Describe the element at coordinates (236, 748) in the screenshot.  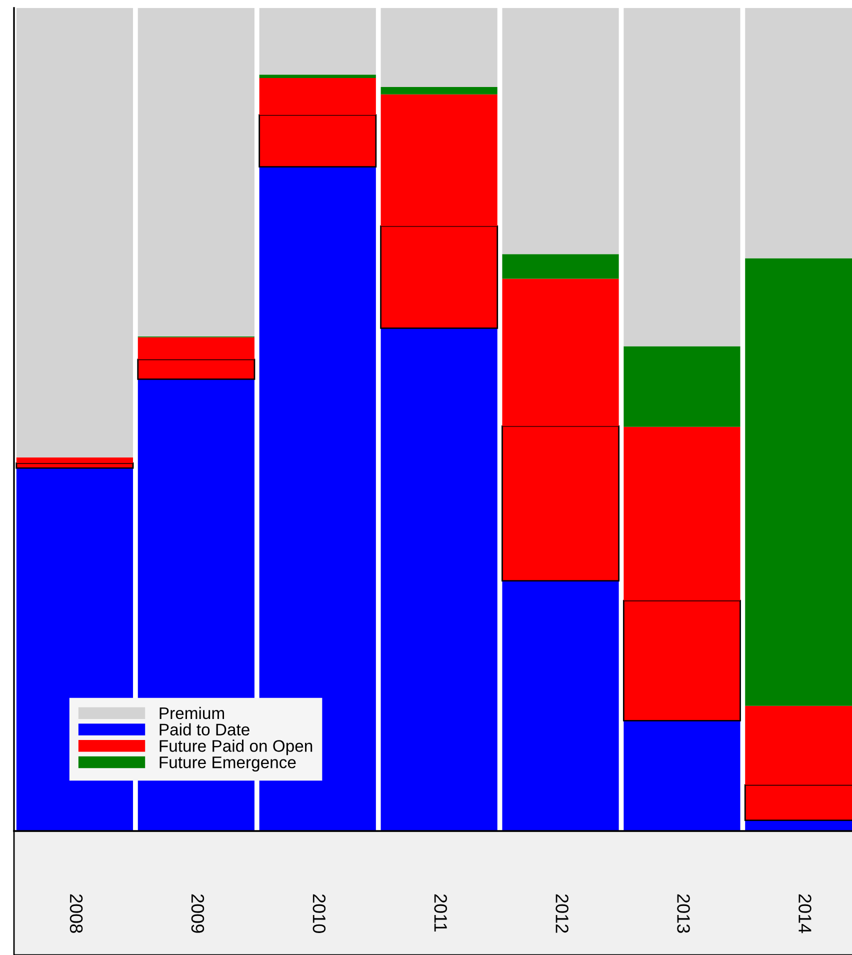
I see `legend-label: Future Paid on Open` at that location.